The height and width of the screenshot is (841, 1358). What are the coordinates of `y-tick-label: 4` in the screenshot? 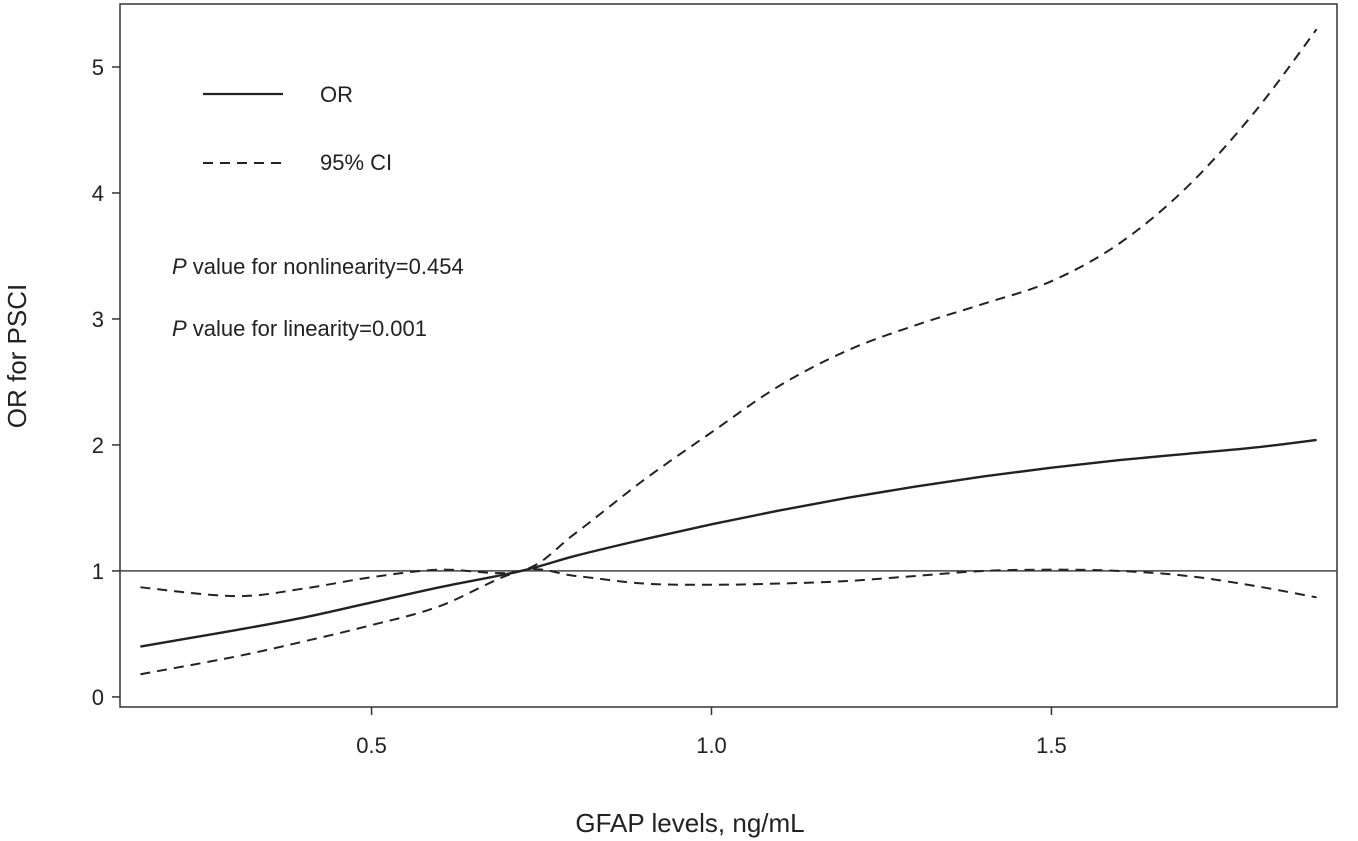 It's located at (98, 193).